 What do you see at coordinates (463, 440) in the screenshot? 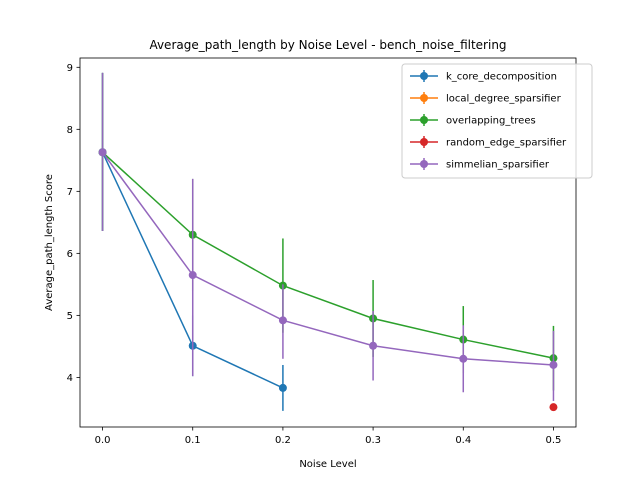
I see `x-tick-label: 0.4` at bounding box center [463, 440].